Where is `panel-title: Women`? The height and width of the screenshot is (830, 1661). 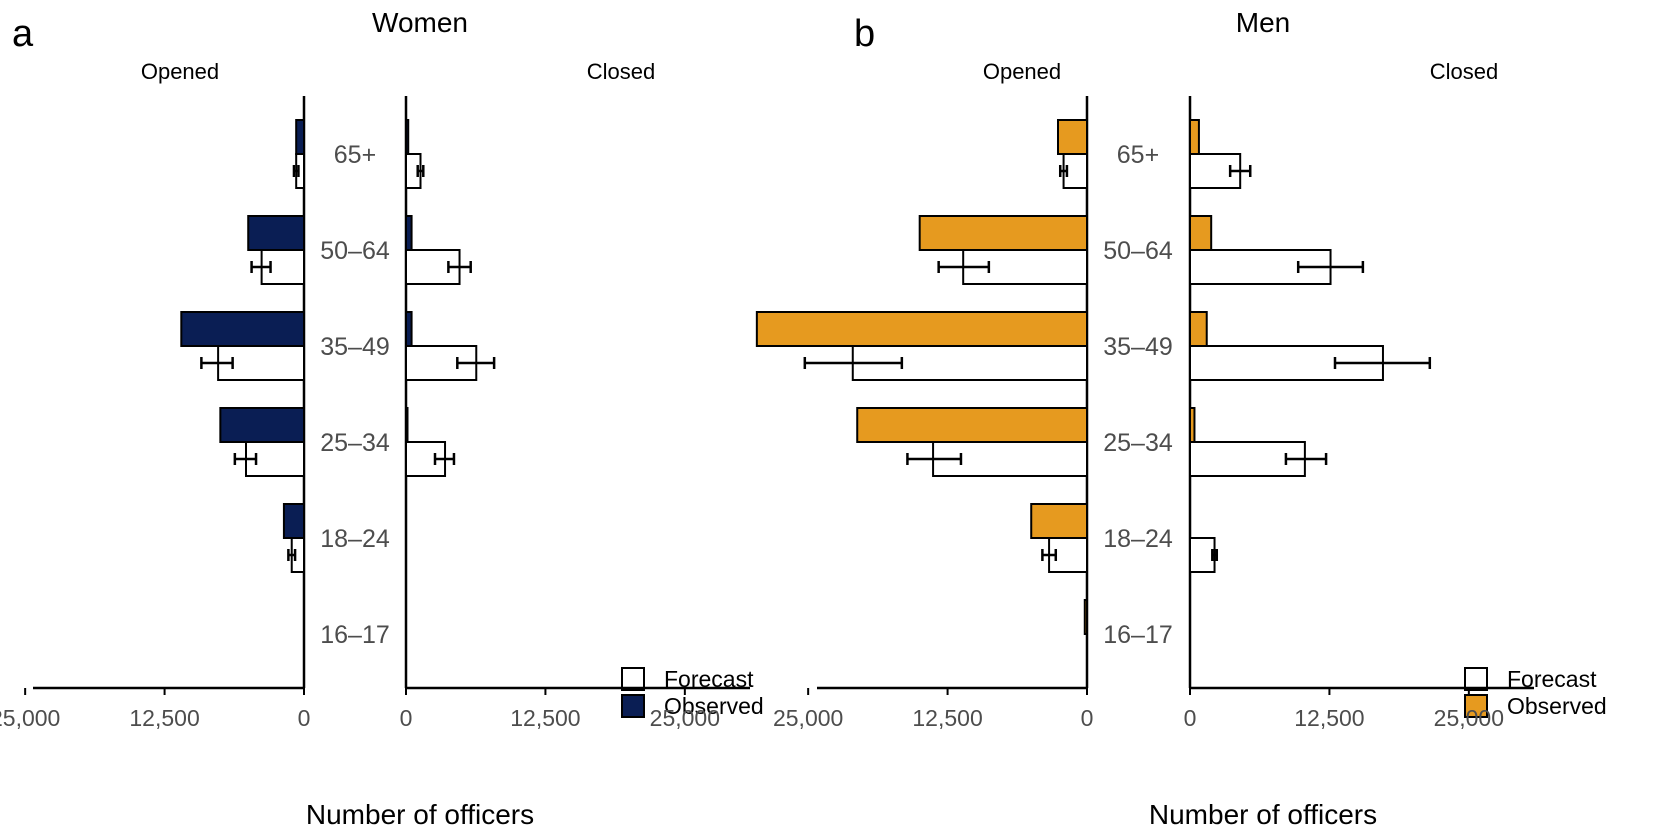
panel-title: Women is located at coordinates (420, 22).